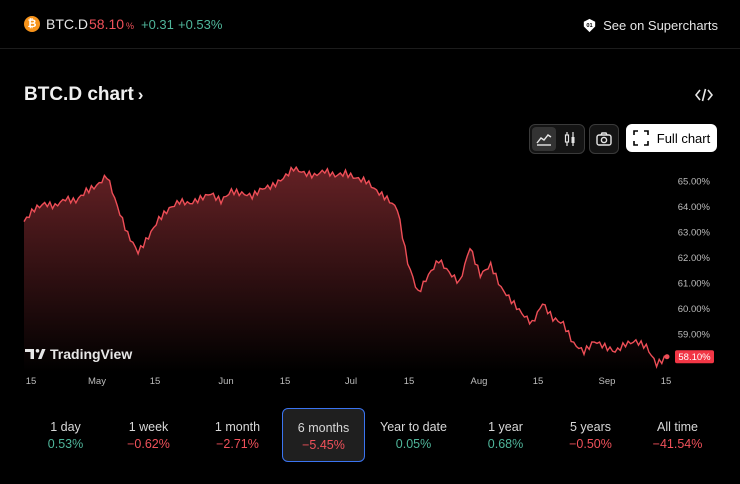  What do you see at coordinates (107, 24) in the screenshot?
I see `price-number: 58.10` at bounding box center [107, 24].